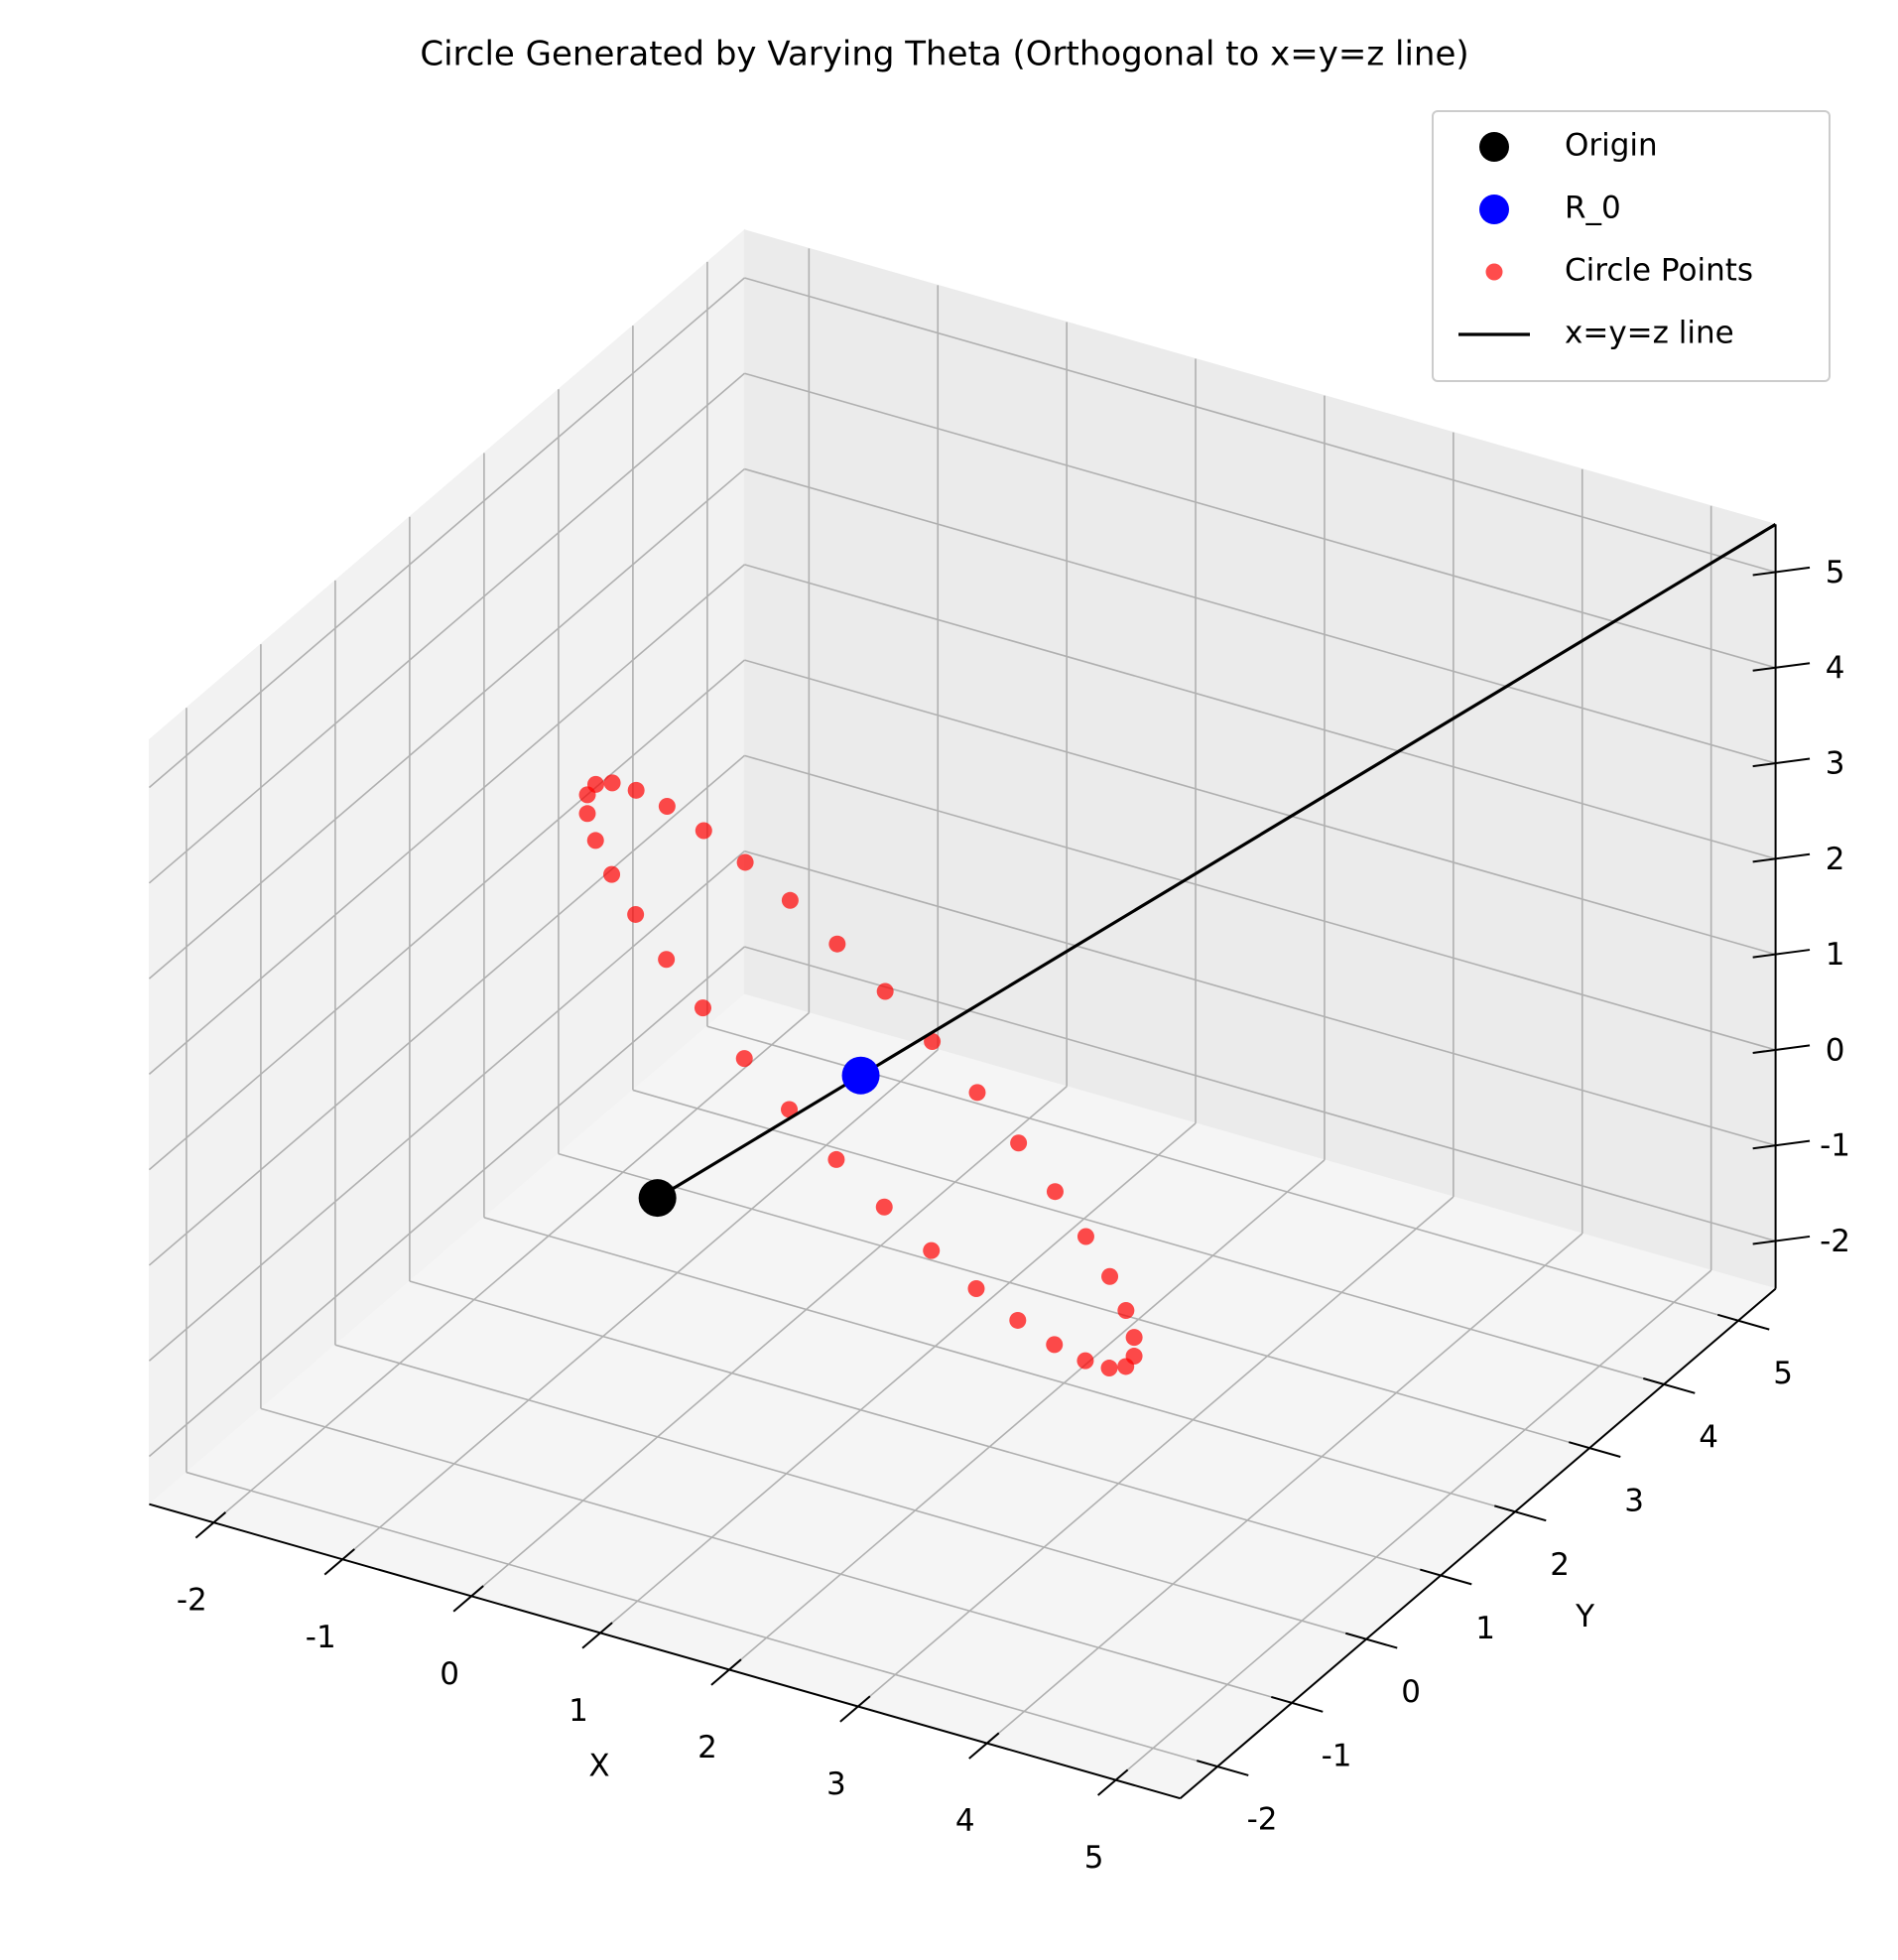  I want to click on y-axis, so click(1478, 1543).